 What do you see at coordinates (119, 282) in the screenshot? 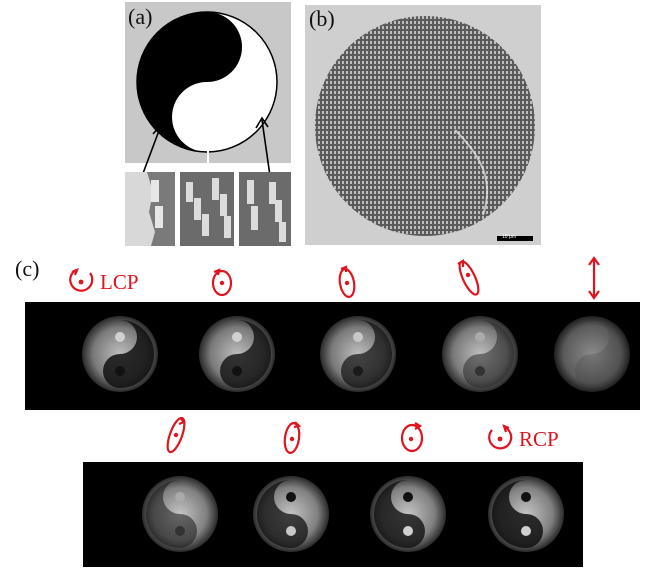
I see `lcp-label: LCP` at bounding box center [119, 282].